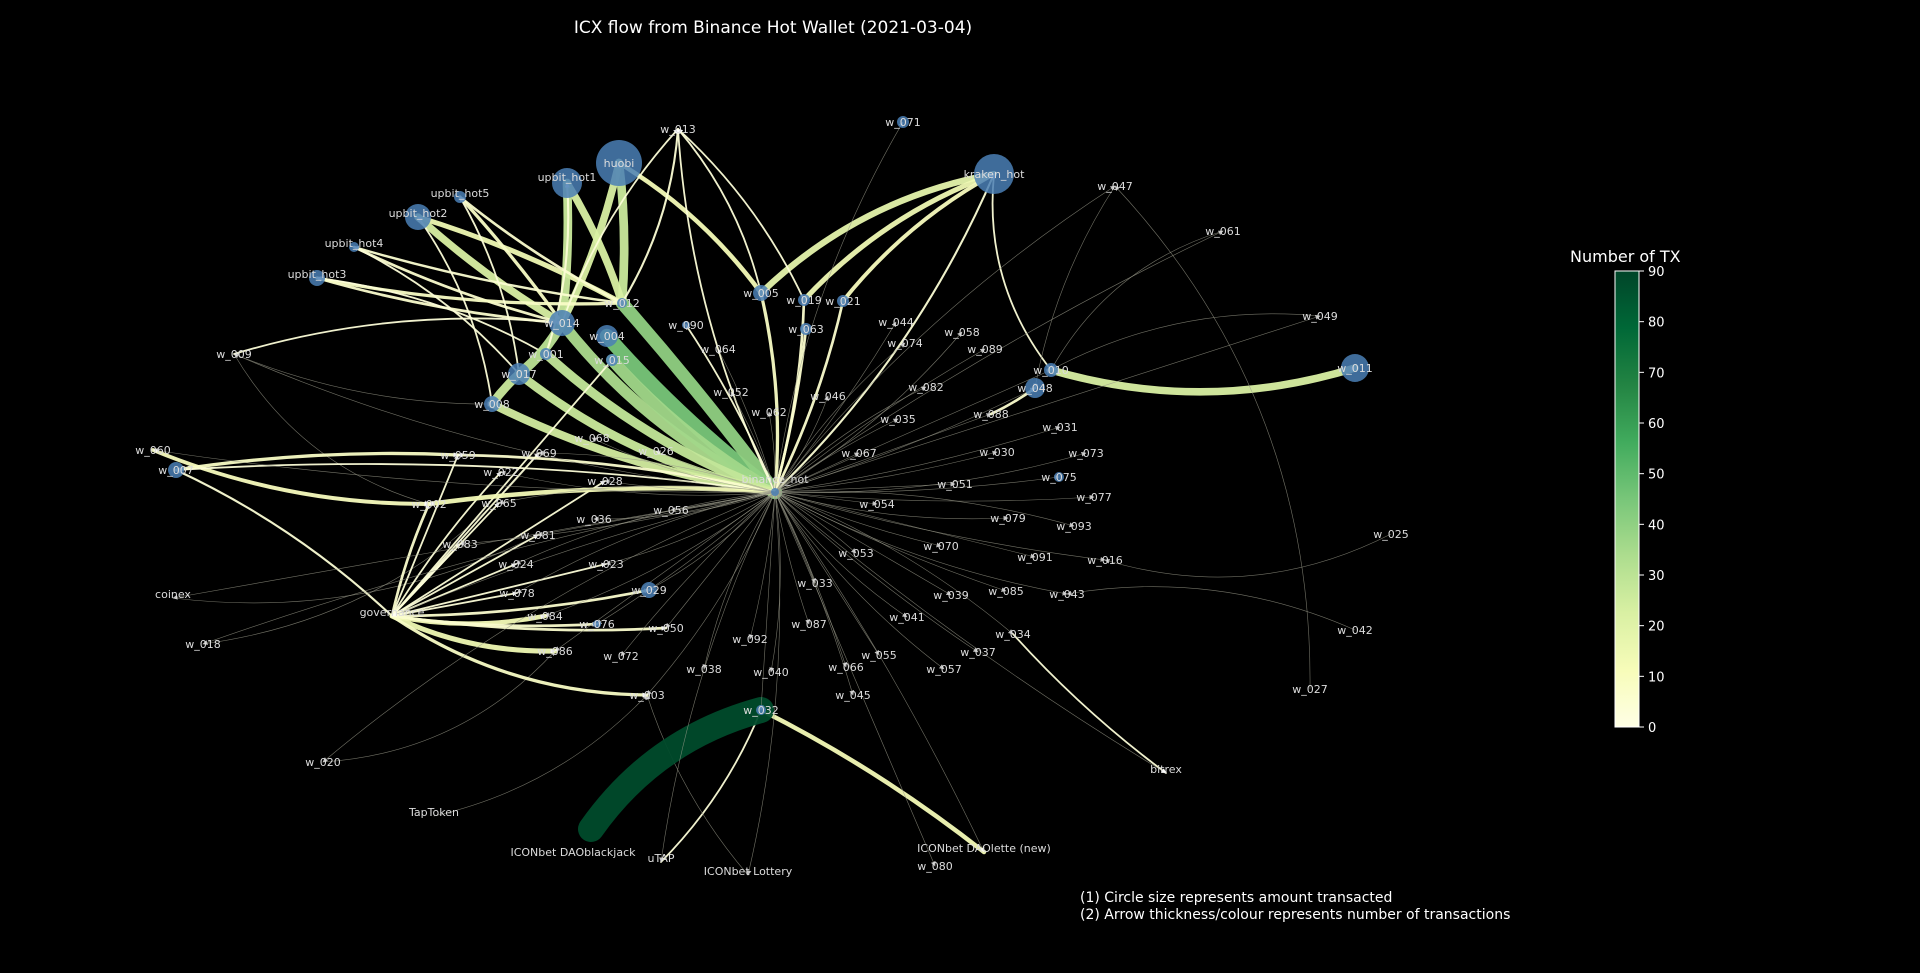 Image resolution: width=1920 pixels, height=973 pixels. I want to click on colorbar-tick-label: 30, so click(1656, 576).